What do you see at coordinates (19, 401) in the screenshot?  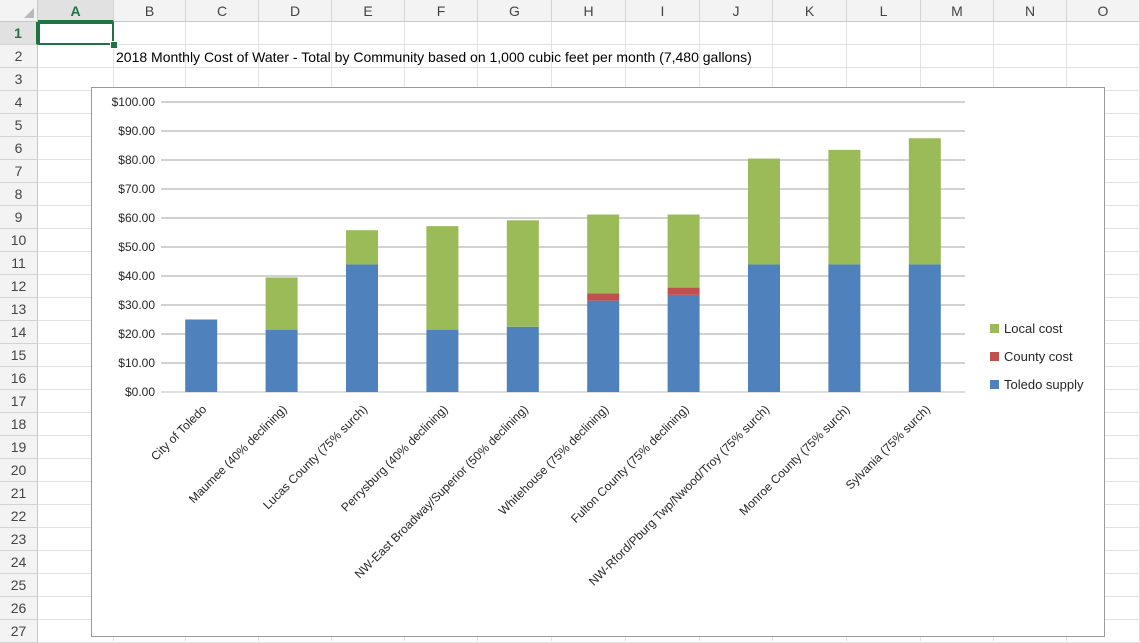 I see `row-header-17: 17` at bounding box center [19, 401].